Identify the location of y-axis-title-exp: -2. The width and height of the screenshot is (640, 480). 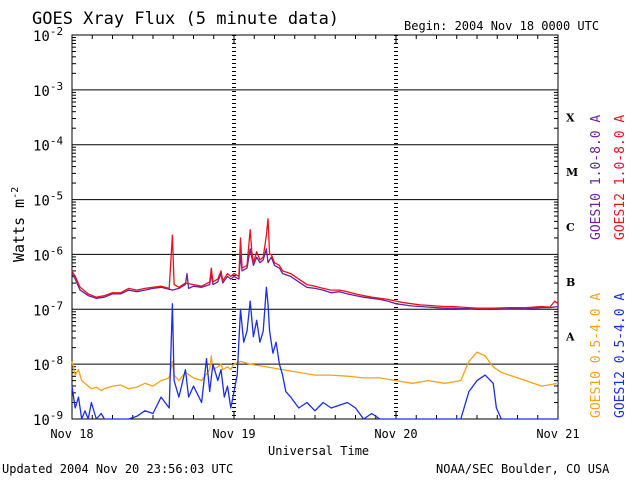
(15, 193).